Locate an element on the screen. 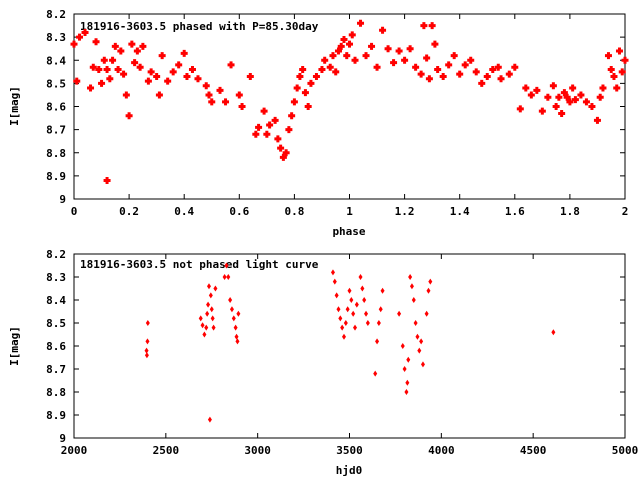  x-tick-label: 4000 is located at coordinates (441, 450).